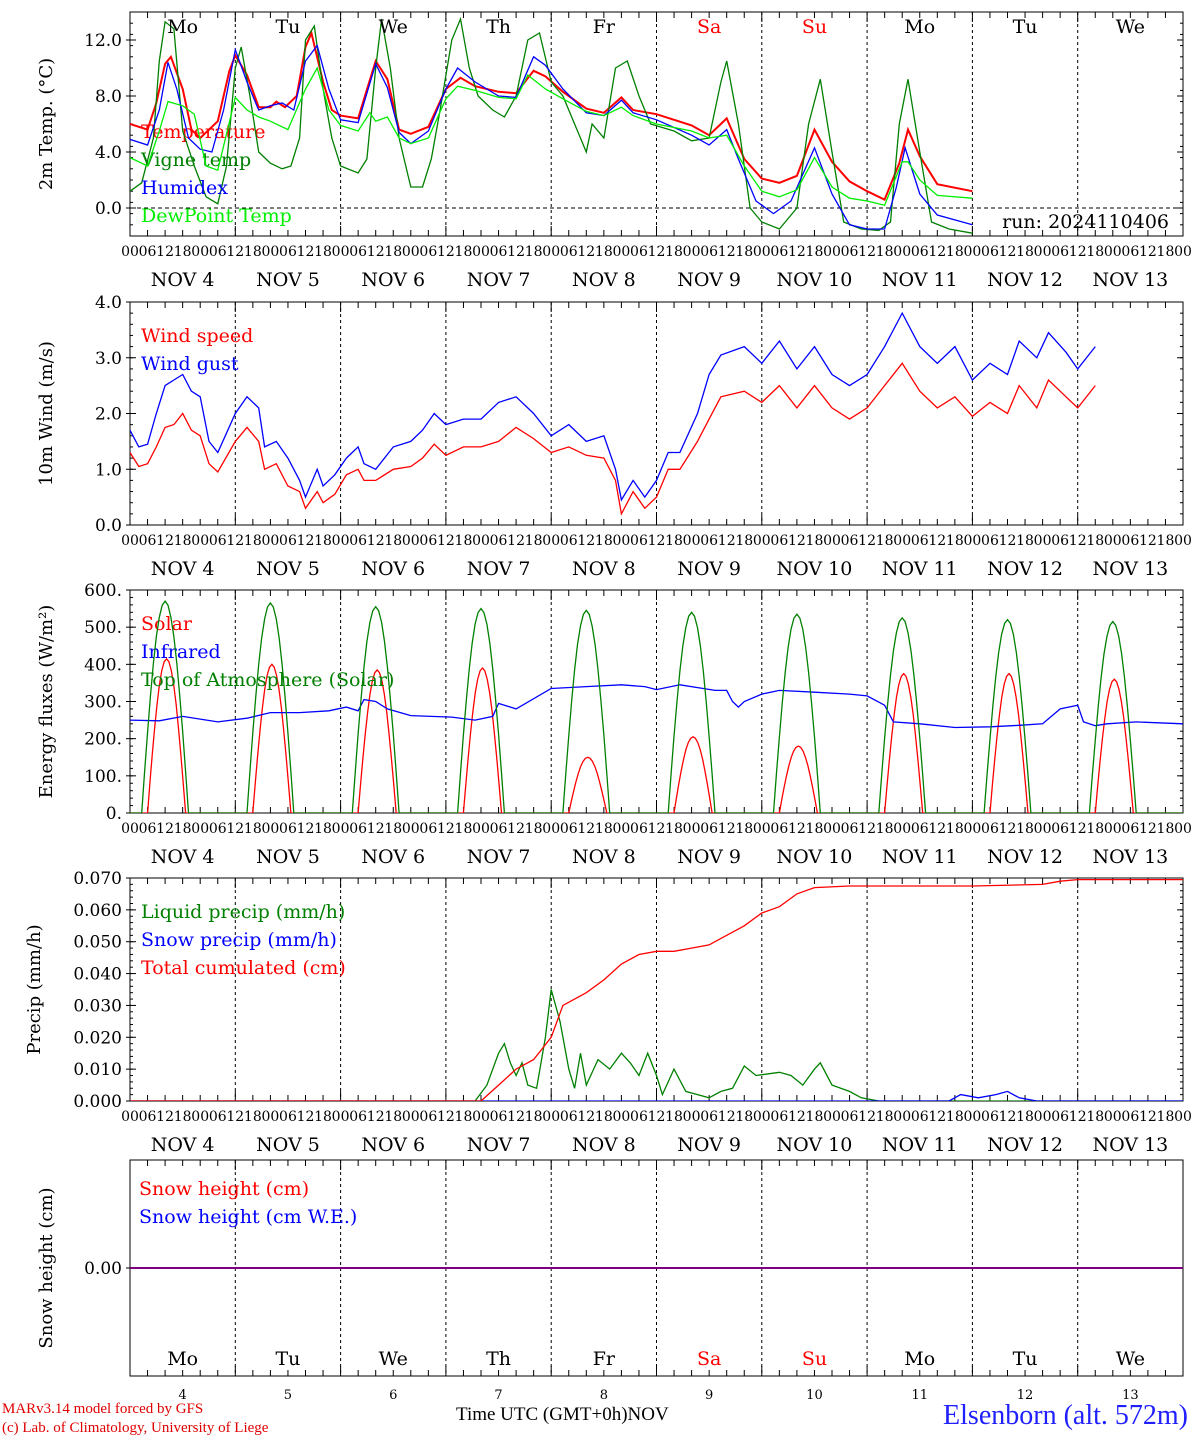 The width and height of the screenshot is (1194, 1440). I want to click on y-axis-label: Energy fluxes (W/m²), so click(46, 702).